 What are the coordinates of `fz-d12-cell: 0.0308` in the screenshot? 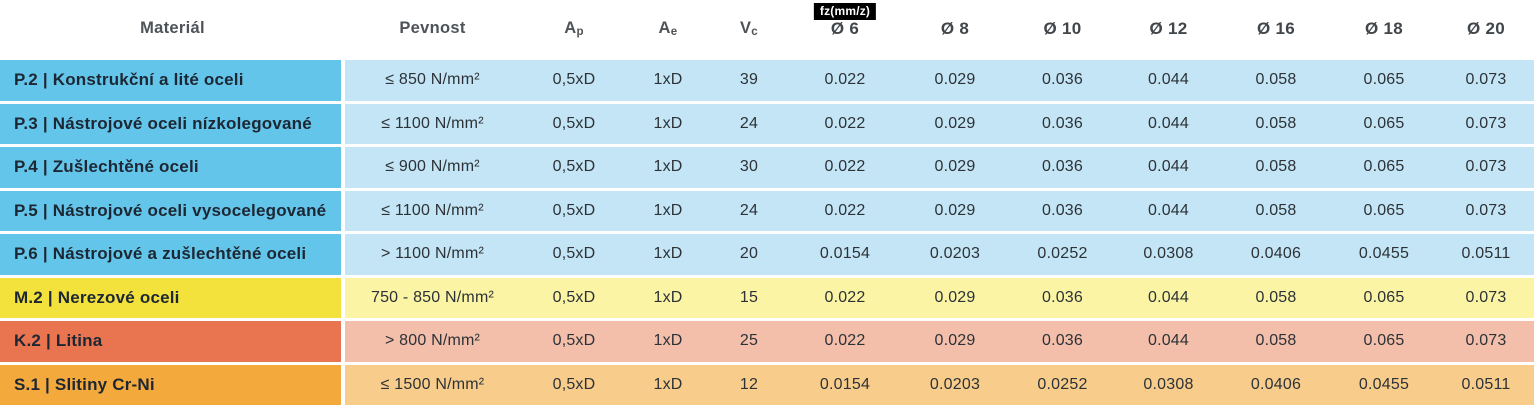 It's located at (1168, 383).